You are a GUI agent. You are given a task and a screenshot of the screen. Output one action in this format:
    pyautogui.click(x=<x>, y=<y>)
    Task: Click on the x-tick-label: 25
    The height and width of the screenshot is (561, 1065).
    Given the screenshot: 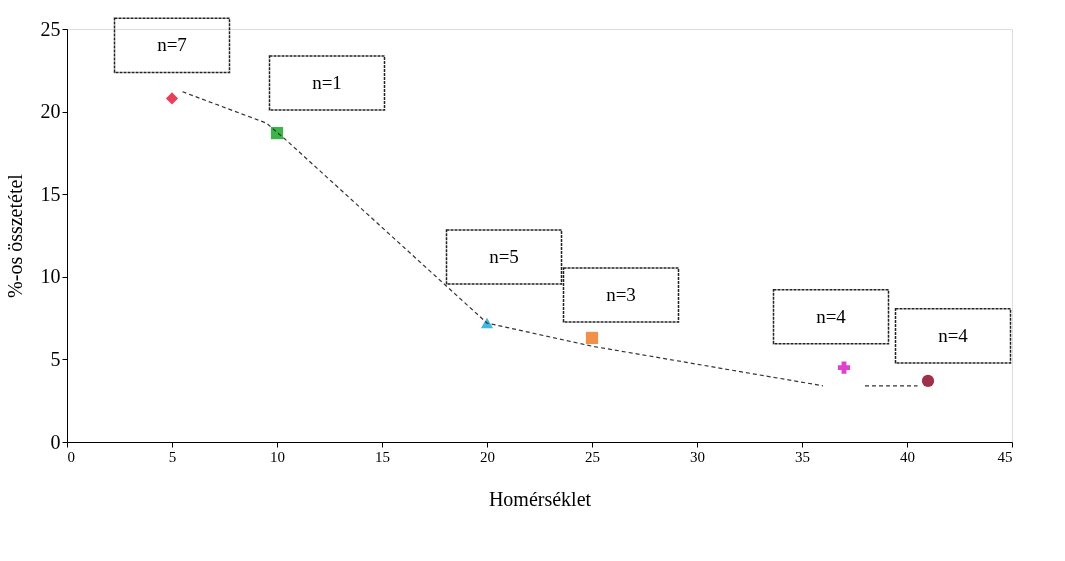 What is the action you would take?
    pyautogui.click(x=592, y=456)
    